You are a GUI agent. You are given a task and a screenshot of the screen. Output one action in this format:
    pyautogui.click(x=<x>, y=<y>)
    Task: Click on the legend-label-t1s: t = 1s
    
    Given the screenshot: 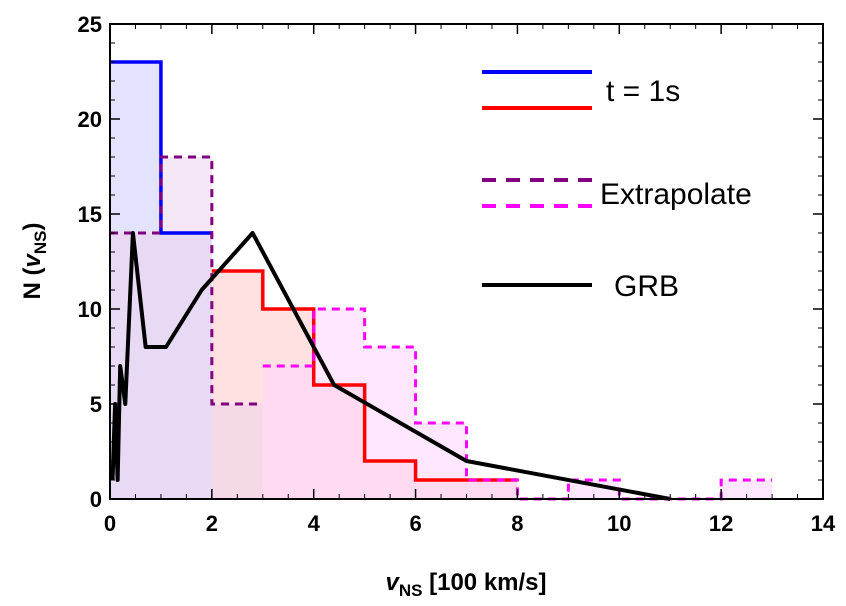 What is the action you would take?
    pyautogui.click(x=643, y=91)
    